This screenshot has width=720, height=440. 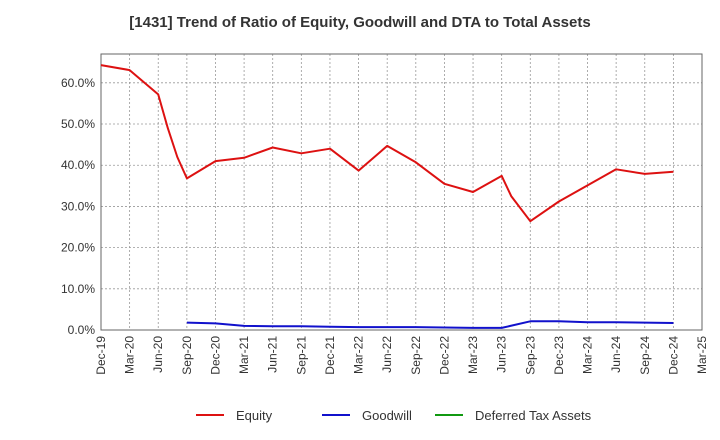 I want to click on y-tick-label: 40.0%, so click(x=78, y=165).